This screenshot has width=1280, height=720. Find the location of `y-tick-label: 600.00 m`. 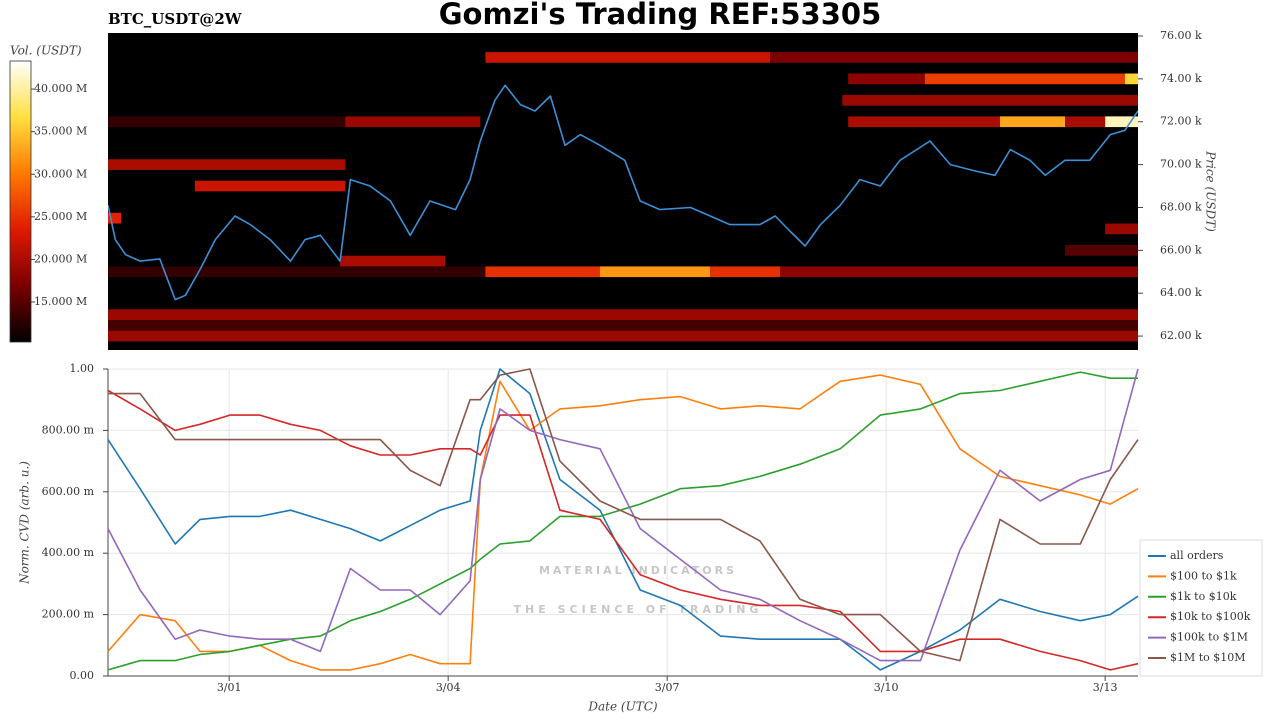

y-tick-label: 600.00 m is located at coordinates (68, 491).